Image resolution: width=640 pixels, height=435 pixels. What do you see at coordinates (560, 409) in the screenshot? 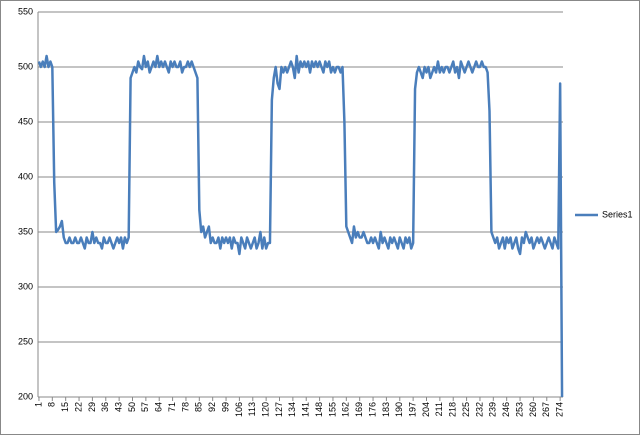
I see `x-tick-label: 274` at bounding box center [560, 409].